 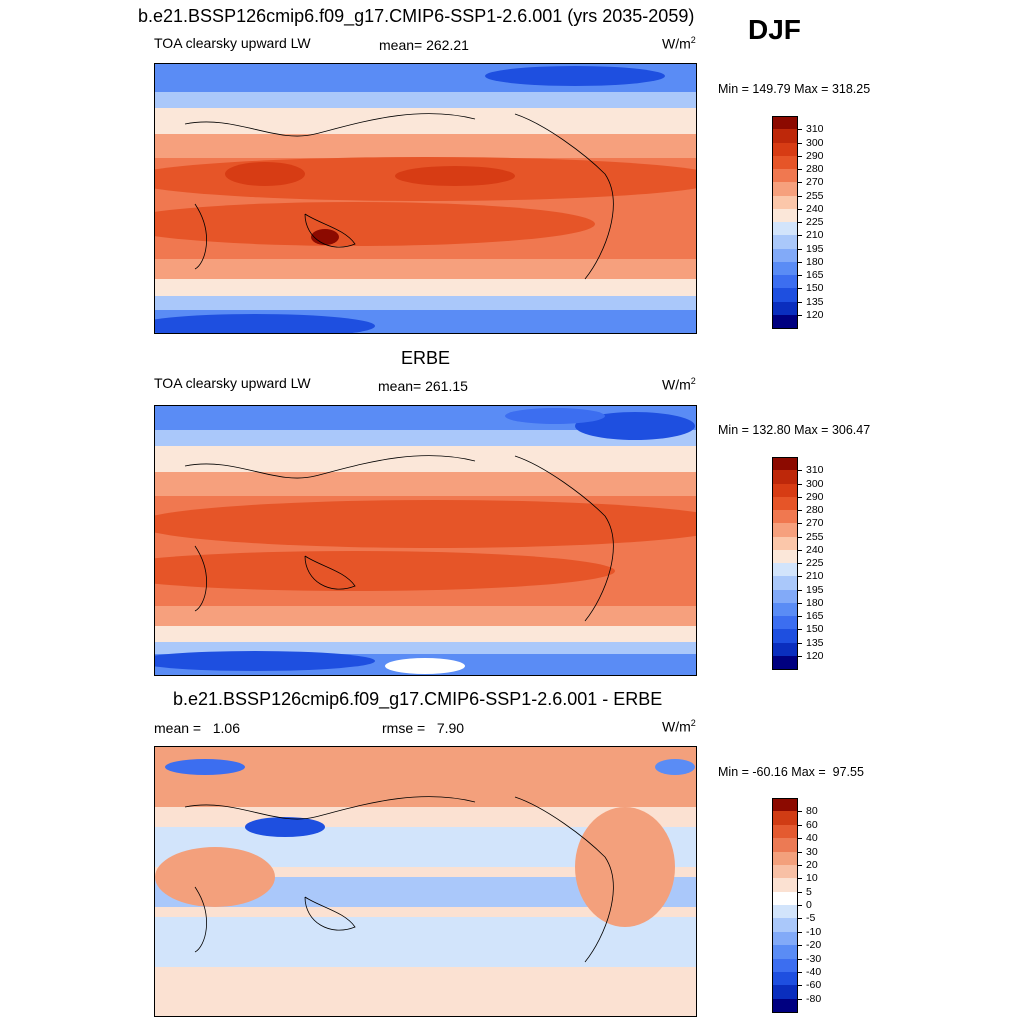 I want to click on panel3-minmax: Min = -60.16 Max = 97.55, so click(x=791, y=772).